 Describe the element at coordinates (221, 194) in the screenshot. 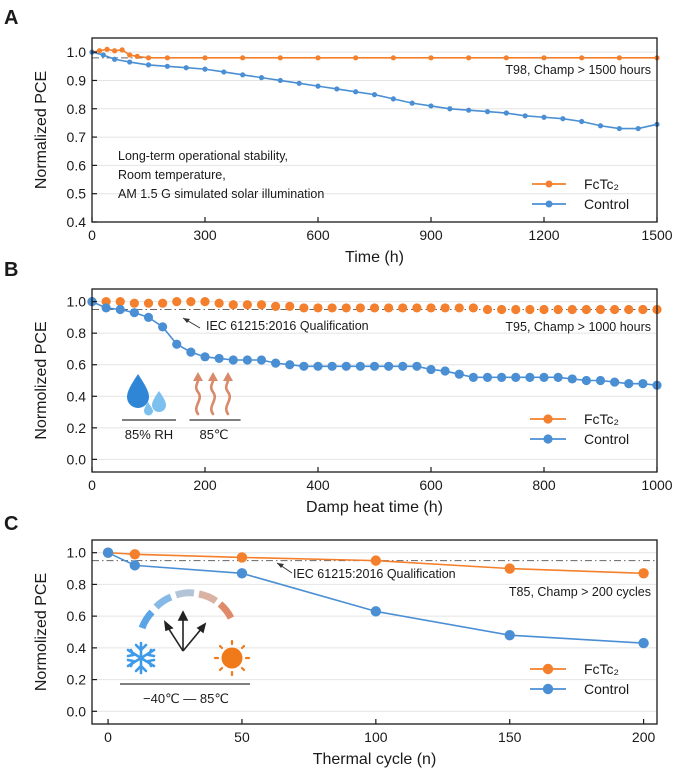

I see `stability-note-line-3: AM 1.5 G simulated solar illumination` at that location.